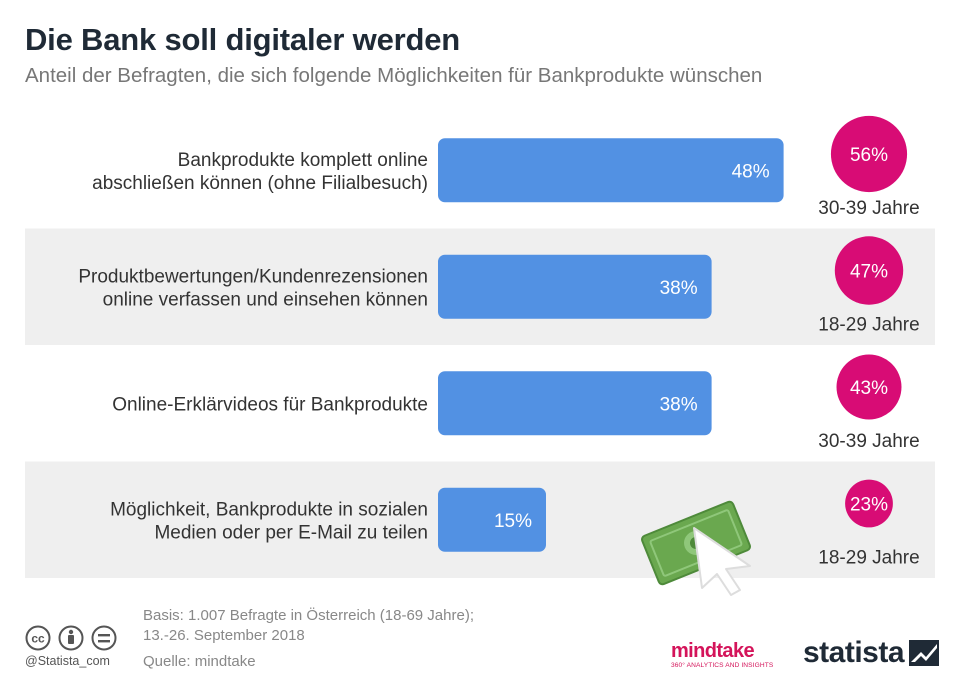 The width and height of the screenshot is (960, 684). I want to click on mindtake-logo: mindtake 360° ANALYTICS AND INSIGHTS, so click(722, 655).